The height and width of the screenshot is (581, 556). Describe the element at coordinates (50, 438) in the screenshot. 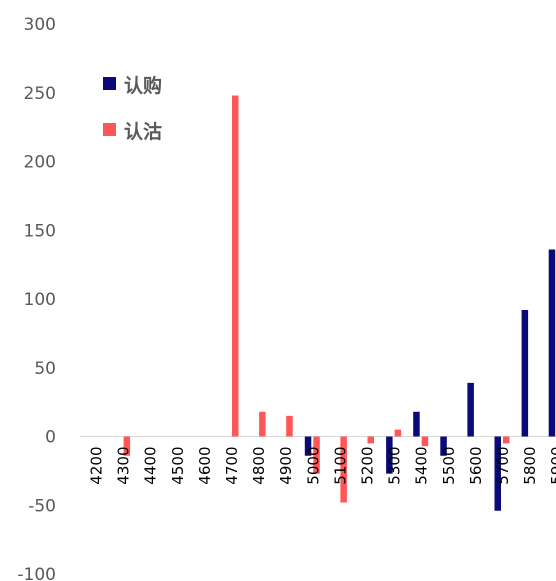

I see `y-tick-label: 0` at that location.